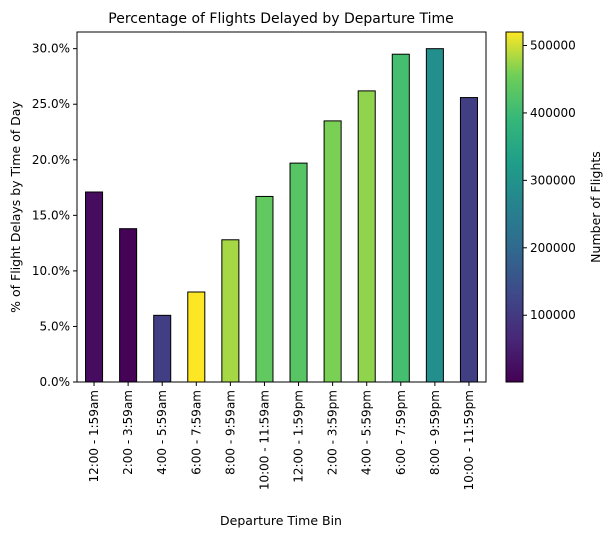 The width and height of the screenshot is (614, 537). I want to click on colorbar-tick-label: 400000, so click(553, 113).